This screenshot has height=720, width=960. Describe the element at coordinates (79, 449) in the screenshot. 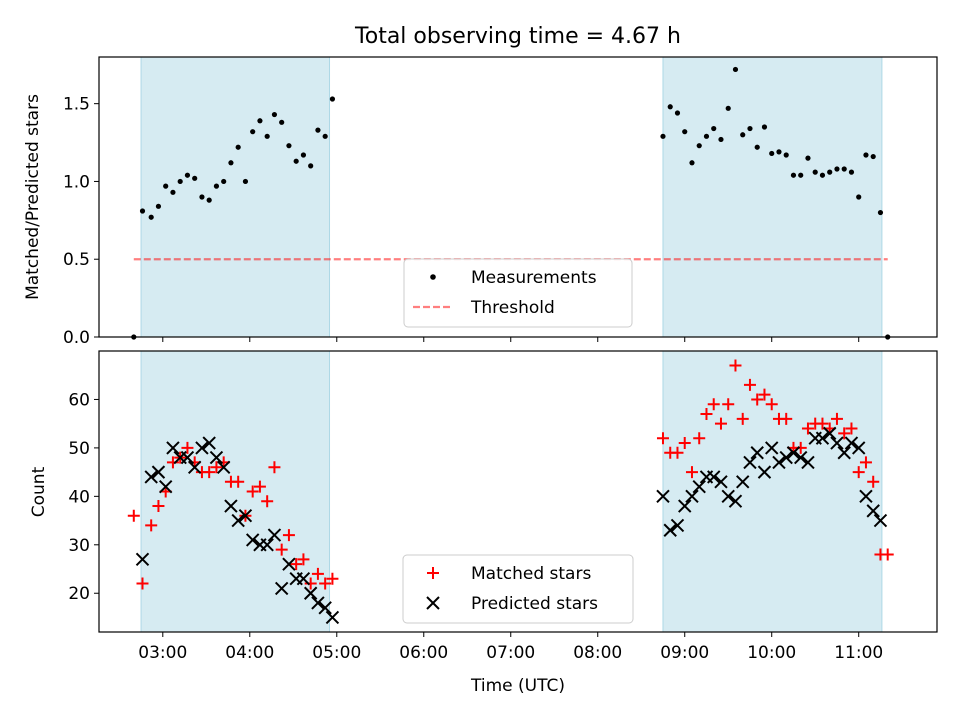

I see `y-tick-label: 50` at that location.